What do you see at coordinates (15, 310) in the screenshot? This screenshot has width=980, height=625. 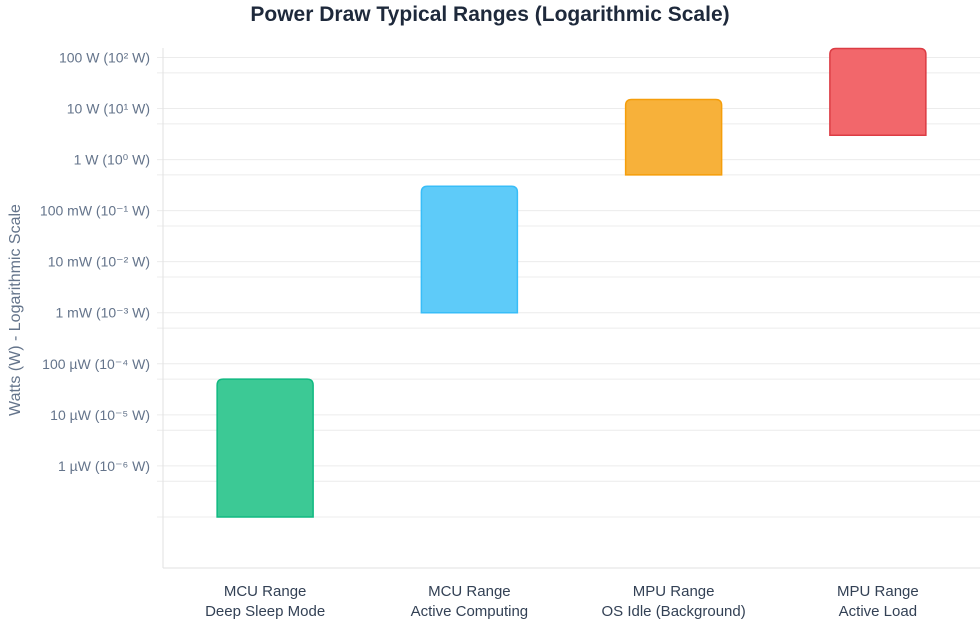 I see `y-axis-label: Watts (W) - Logarithmic Scale` at bounding box center [15, 310].